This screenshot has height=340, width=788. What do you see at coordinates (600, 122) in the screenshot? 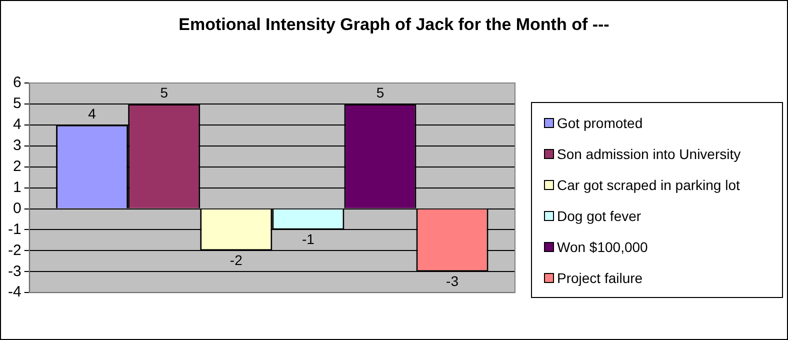
I see `legend-label: Got promoted` at bounding box center [600, 122].